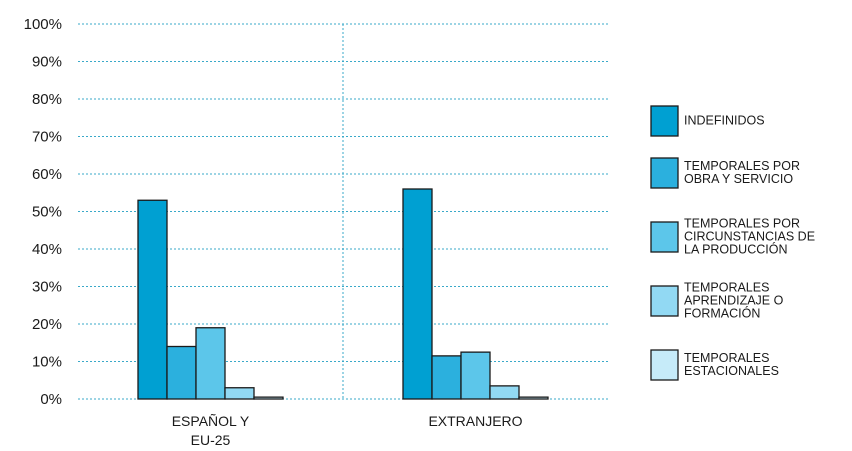 This screenshot has height=451, width=852. What do you see at coordinates (47, 62) in the screenshot?
I see `y-tick-label: 90%` at bounding box center [47, 62].